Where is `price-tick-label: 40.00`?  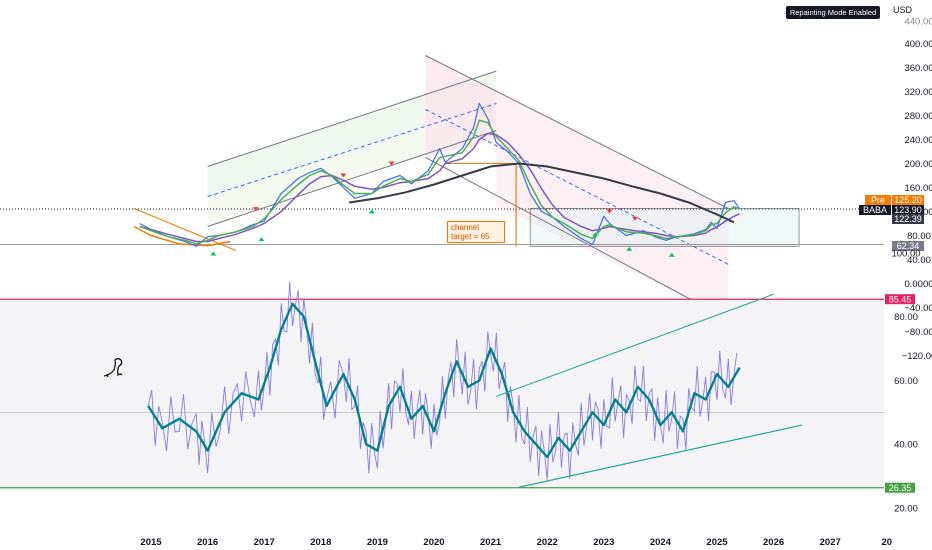
price-tick-label: 40.00 is located at coordinates (919, 260).